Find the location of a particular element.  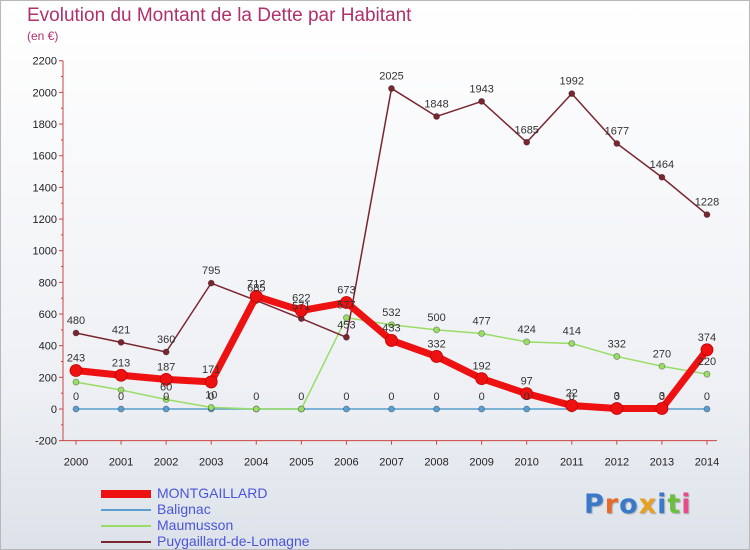

x-tick-label: 2003 is located at coordinates (211, 463).